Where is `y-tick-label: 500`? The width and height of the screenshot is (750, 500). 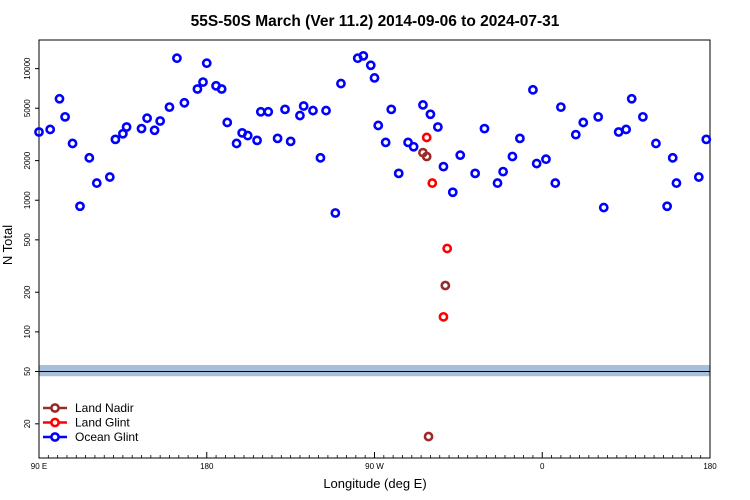 y-tick-label: 500 is located at coordinates (27, 240).